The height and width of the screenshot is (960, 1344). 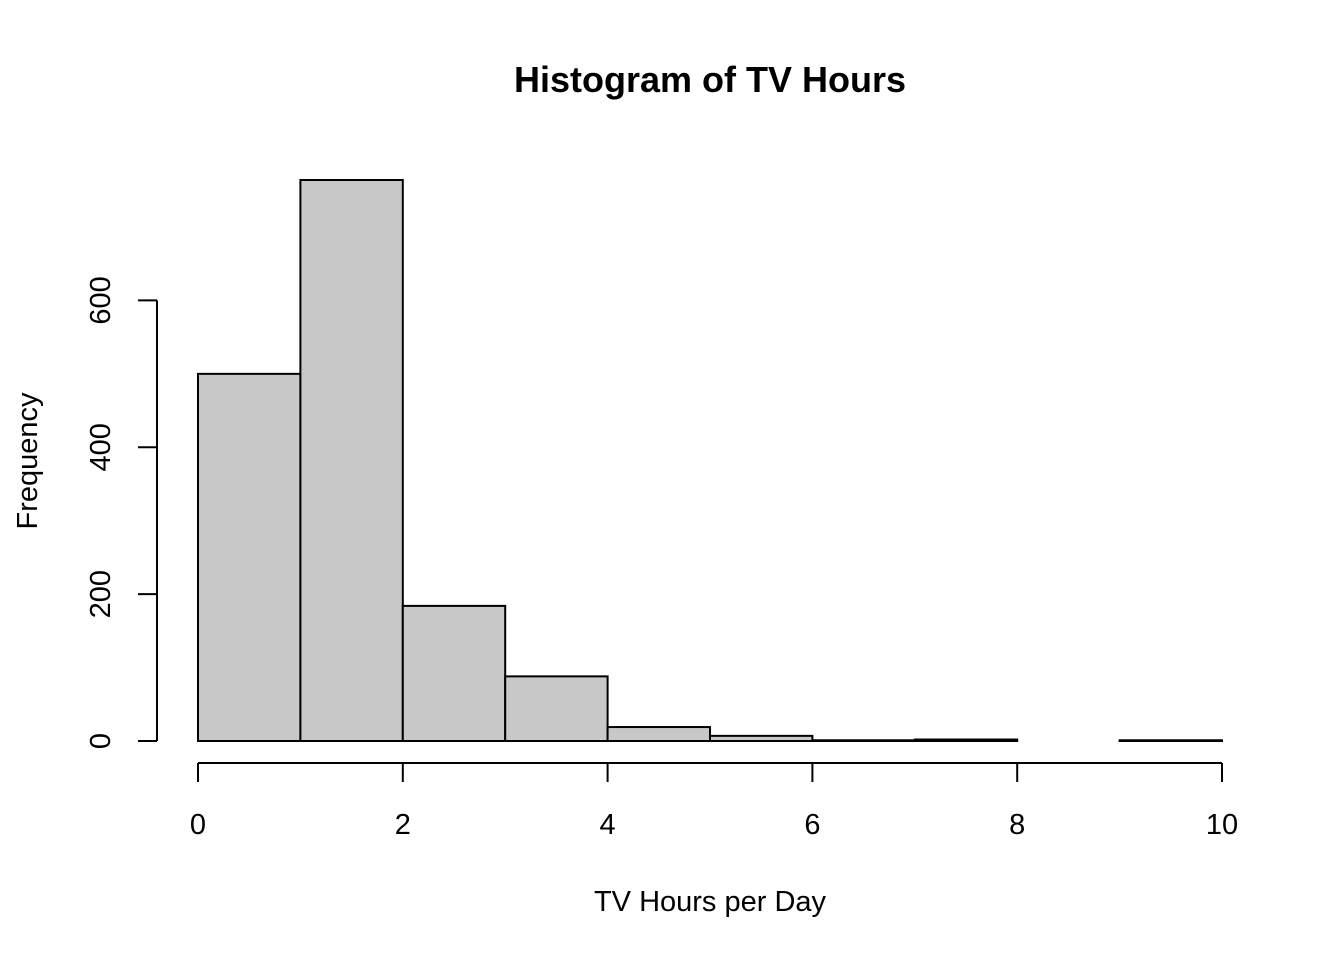 I want to click on chart-title: Histogram of TV Hours, so click(x=710, y=79).